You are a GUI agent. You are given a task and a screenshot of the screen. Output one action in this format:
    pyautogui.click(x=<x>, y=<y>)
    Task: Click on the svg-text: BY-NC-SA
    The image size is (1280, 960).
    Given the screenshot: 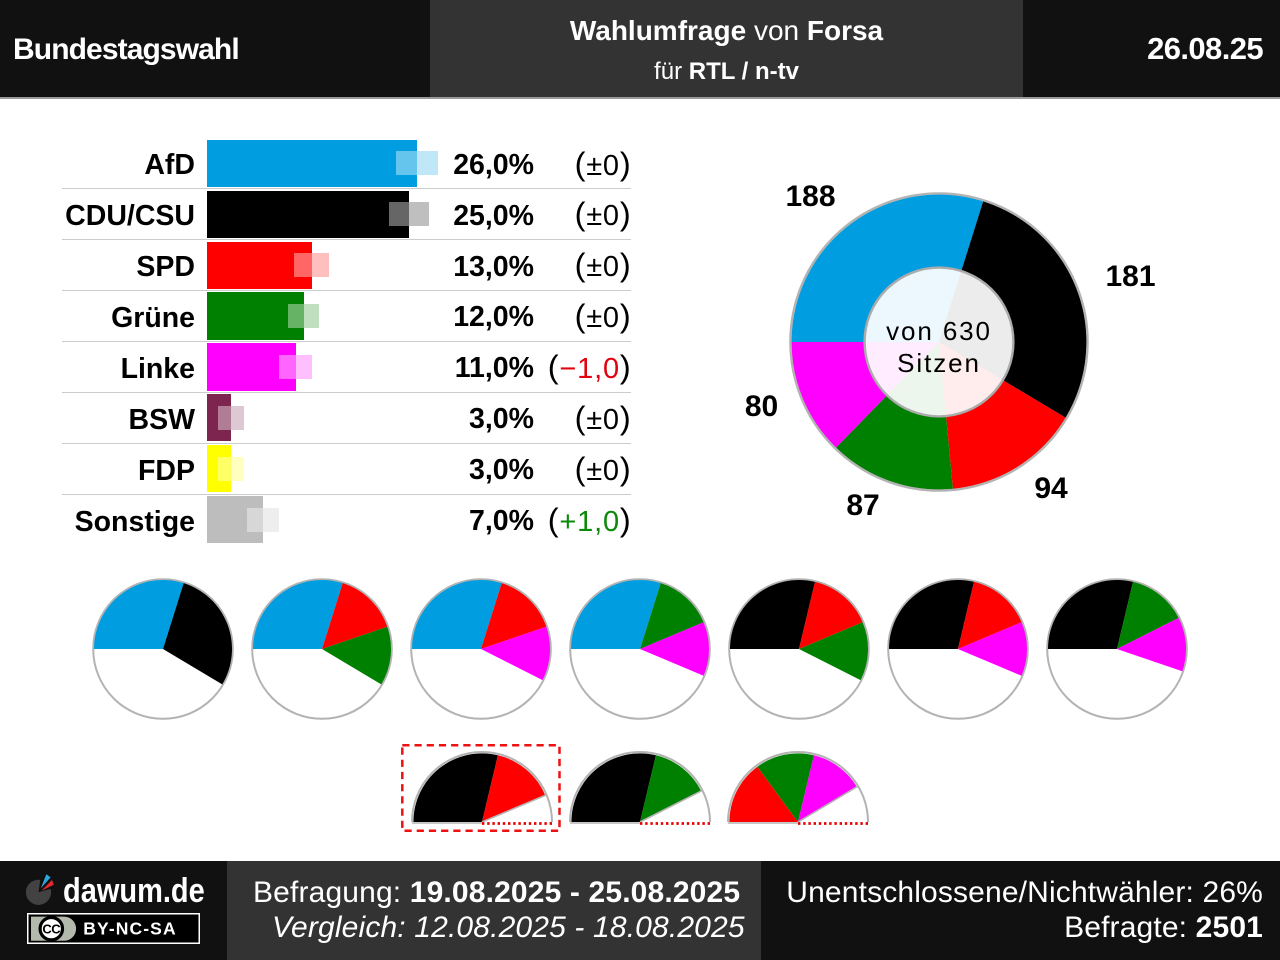 What is the action you would take?
    pyautogui.click(x=129, y=928)
    